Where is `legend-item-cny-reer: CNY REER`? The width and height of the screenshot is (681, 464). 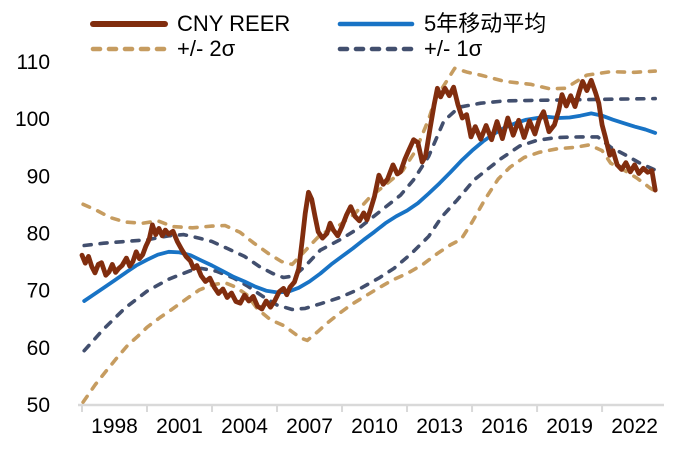
legend-item-cny-reer: CNY REER is located at coordinates (190, 23).